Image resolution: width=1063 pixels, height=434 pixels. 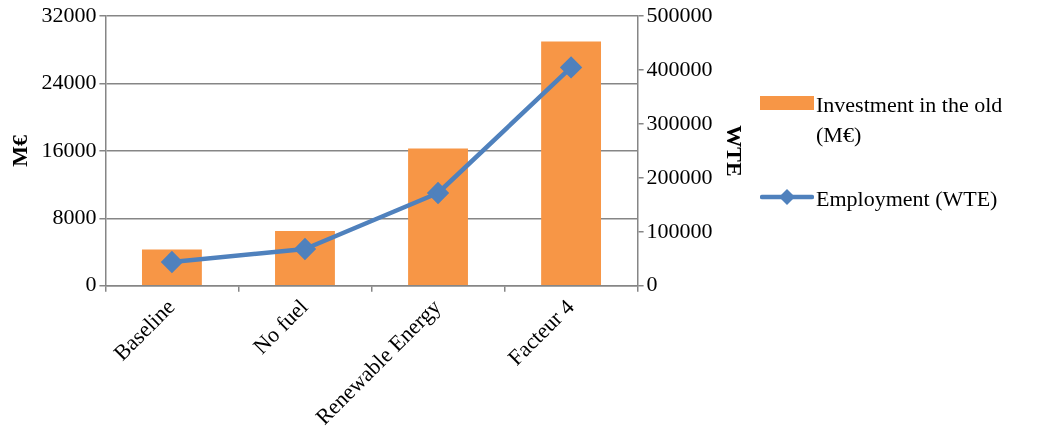 I want to click on y-axis-title: M€, so click(x=19, y=151).